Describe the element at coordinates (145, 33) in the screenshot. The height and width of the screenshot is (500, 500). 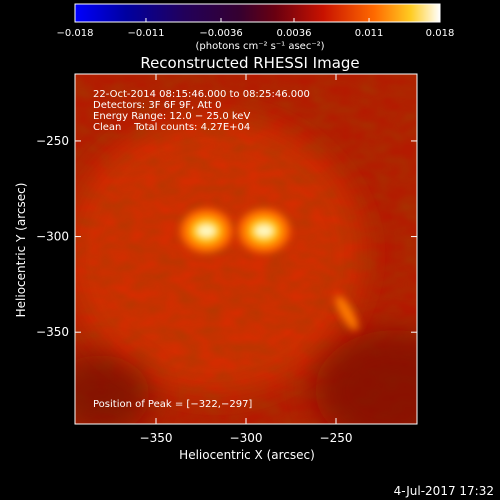
I see `colorbar-tick-label: −0.011` at that location.